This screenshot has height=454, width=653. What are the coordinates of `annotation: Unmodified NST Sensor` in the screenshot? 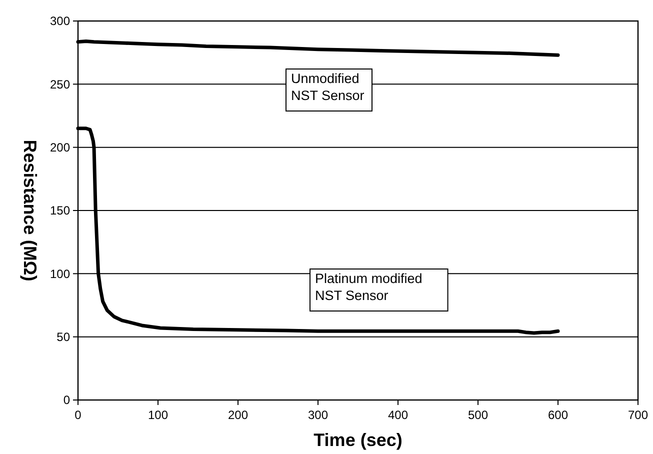 It's located at (328, 87).